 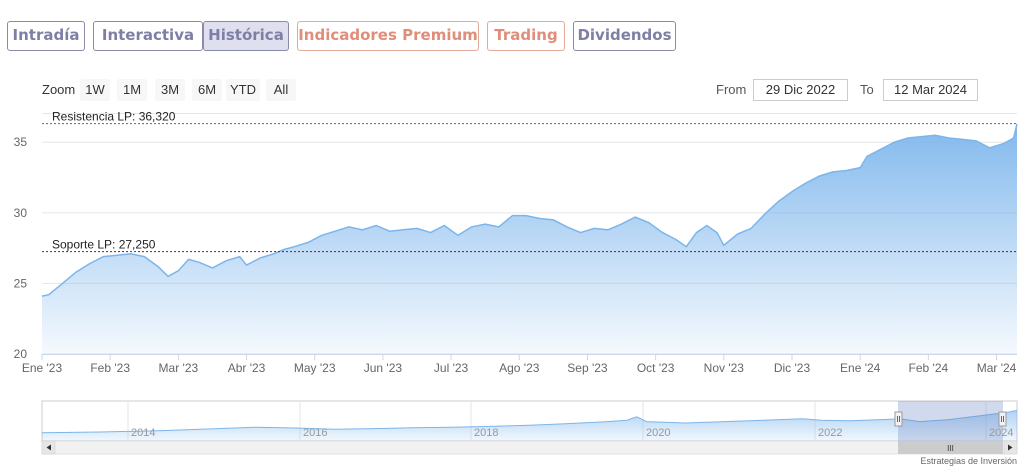 I want to click on toolbar-divider, so click(x=529, y=113).